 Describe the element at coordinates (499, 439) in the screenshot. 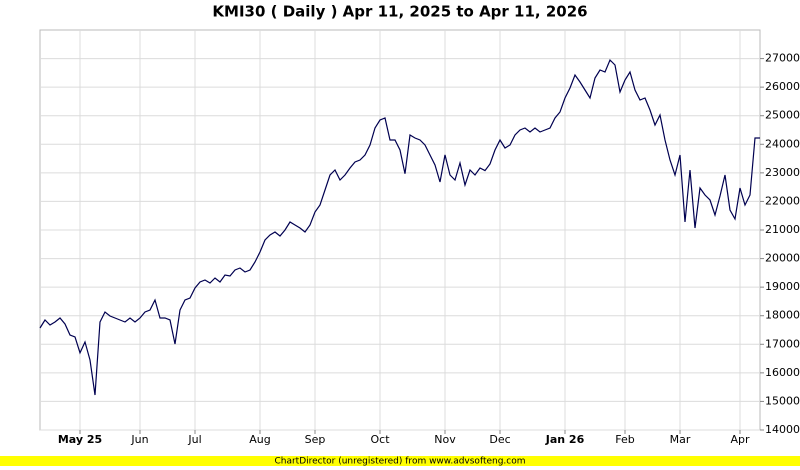

I see `x-tick-label: Dec` at that location.